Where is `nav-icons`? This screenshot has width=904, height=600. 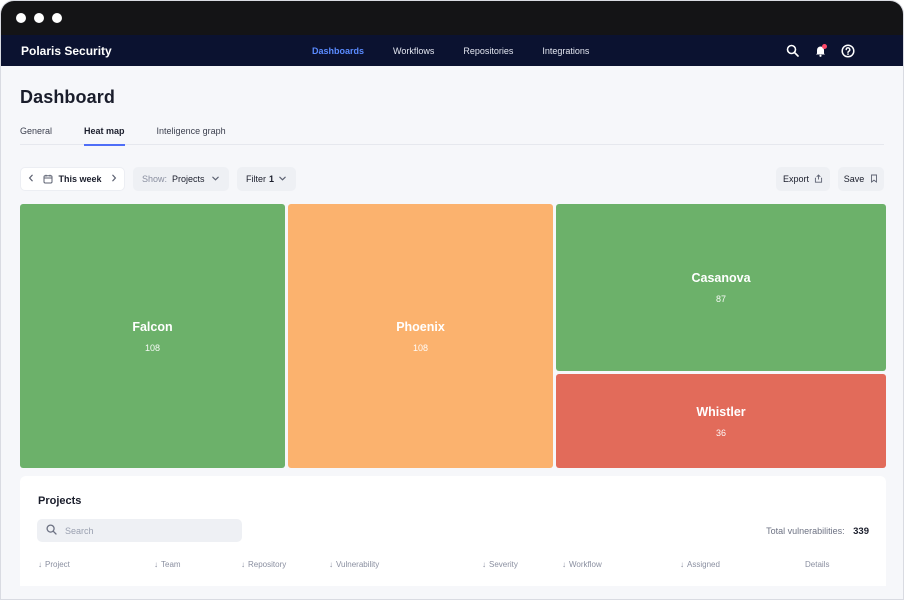 nav-icons is located at coordinates (820, 50).